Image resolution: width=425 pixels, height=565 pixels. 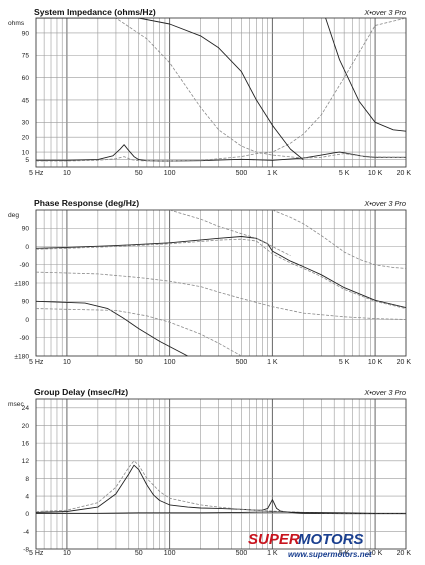 I want to click on y-tick-label: 60, so click(x=26, y=78).